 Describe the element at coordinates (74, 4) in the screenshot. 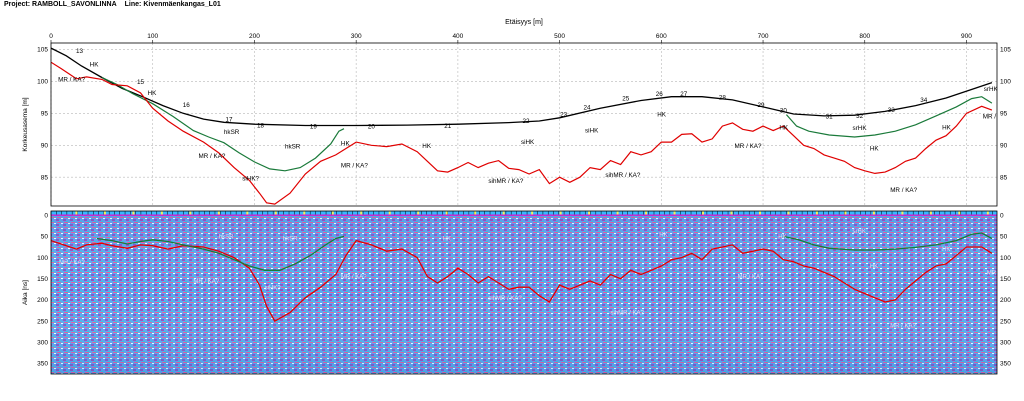

I see `project-name: RAMBOLL_SAVONLINNA` at that location.